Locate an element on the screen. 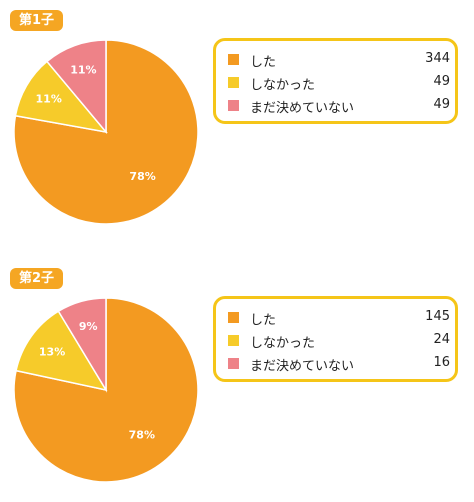 The image size is (474, 502). legend-item: まだ決めていない 16 is located at coordinates (339, 364).